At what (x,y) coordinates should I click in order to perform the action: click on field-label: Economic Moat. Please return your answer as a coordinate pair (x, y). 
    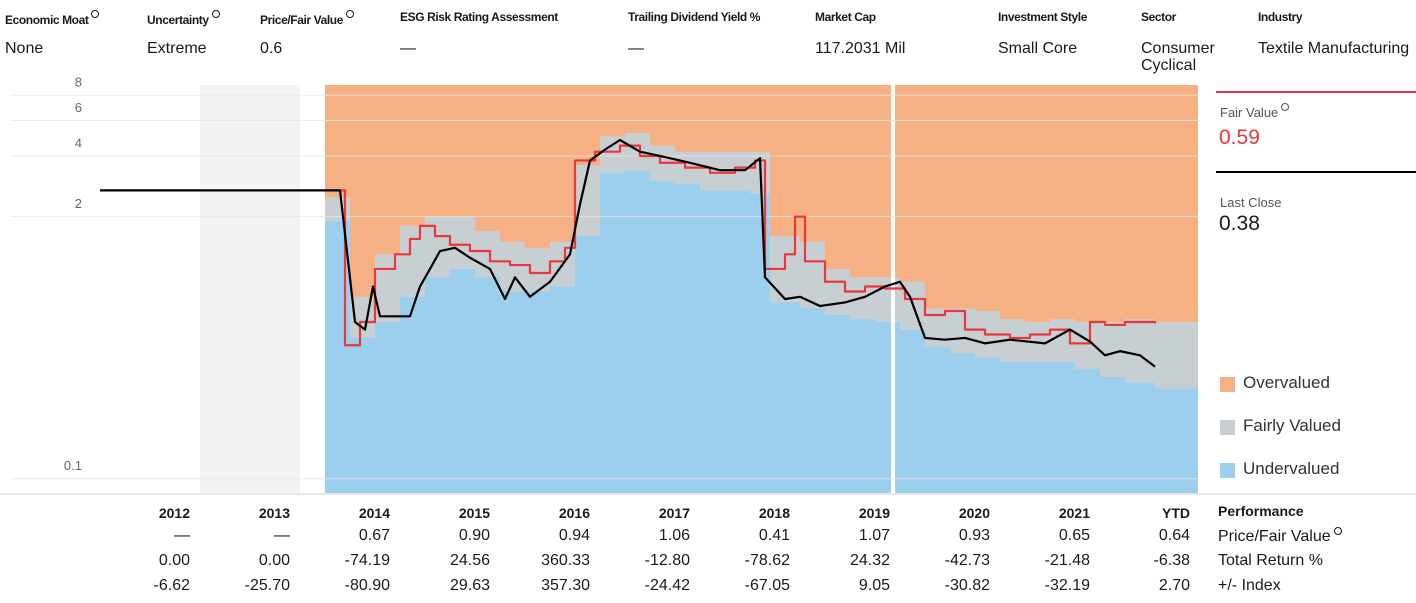
    Looking at the image, I should click on (52, 18).